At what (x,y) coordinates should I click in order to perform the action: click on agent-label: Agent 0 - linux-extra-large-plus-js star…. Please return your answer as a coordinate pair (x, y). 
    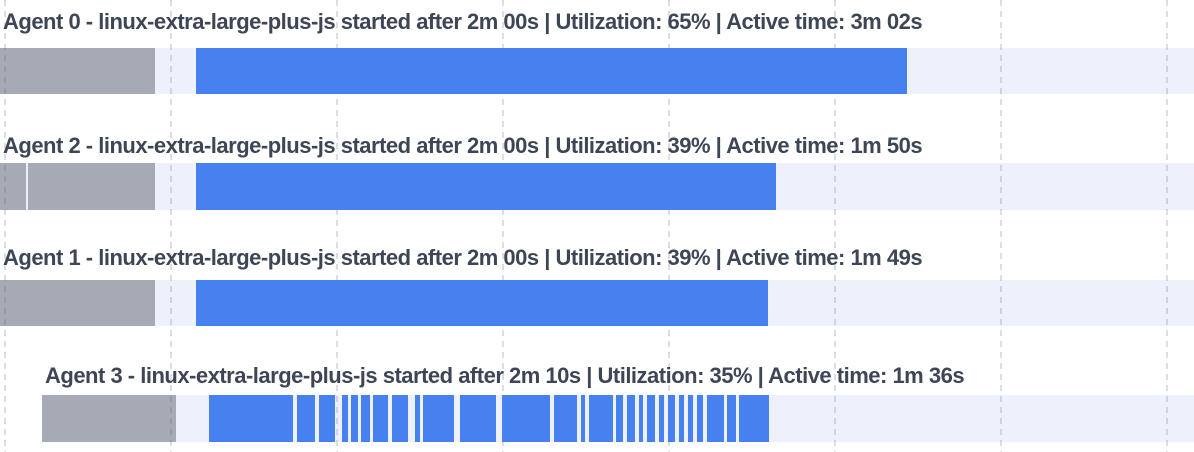
    Looking at the image, I should click on (463, 21).